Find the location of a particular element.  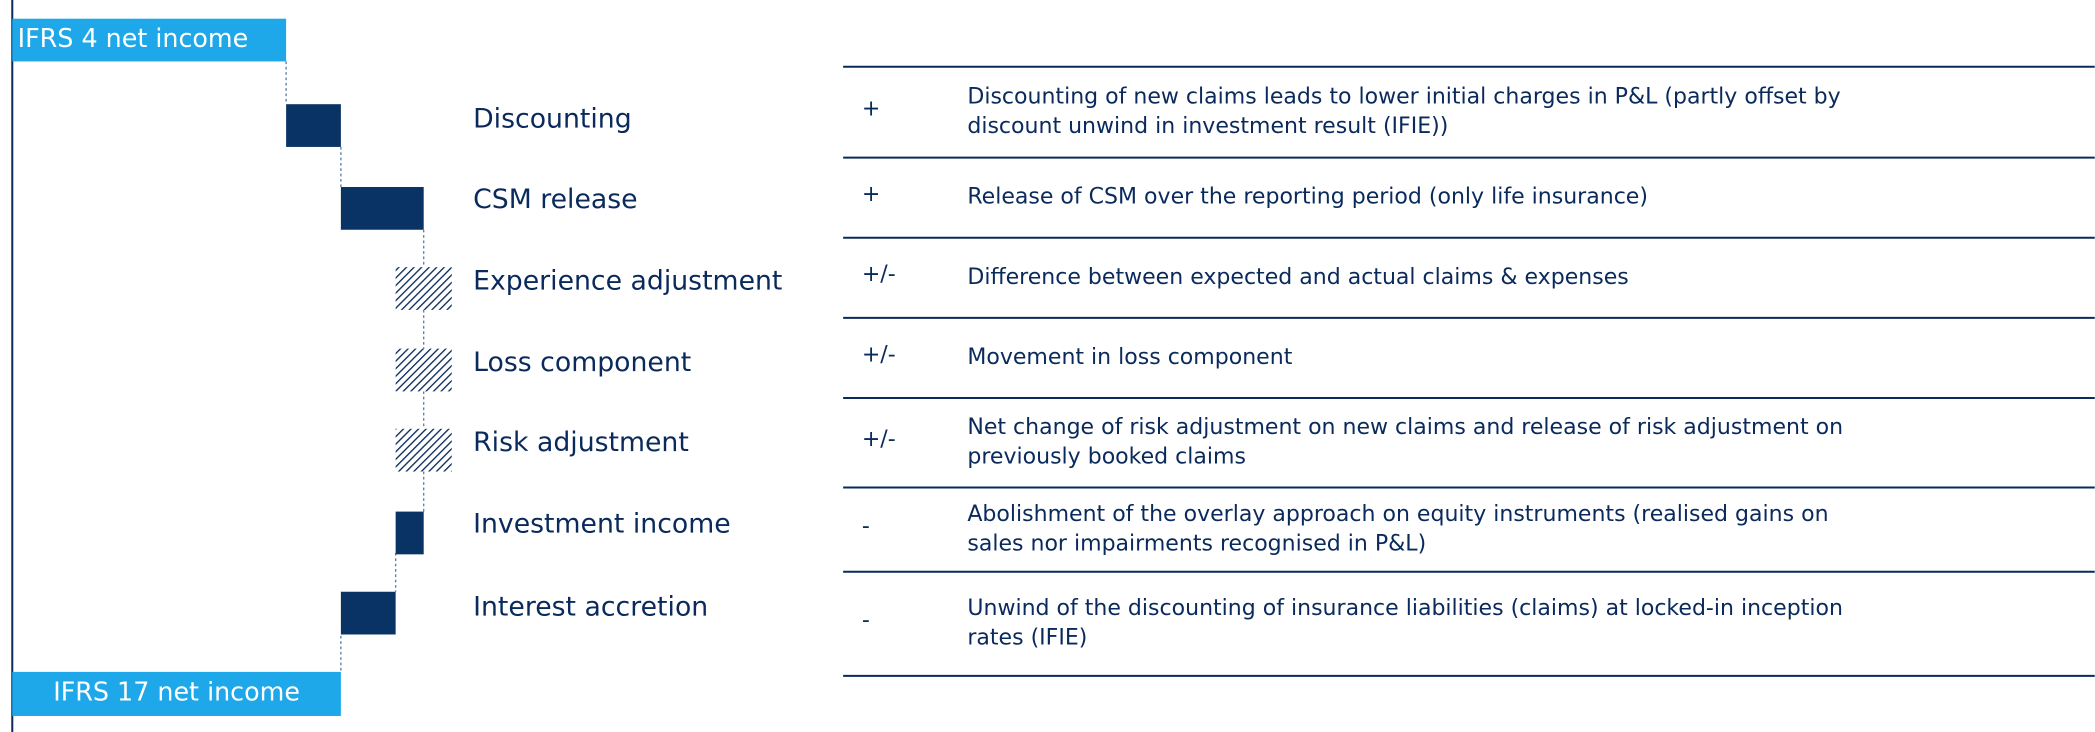

item-description: sales nor impairments recognised in P&L) is located at coordinates (1196, 543).